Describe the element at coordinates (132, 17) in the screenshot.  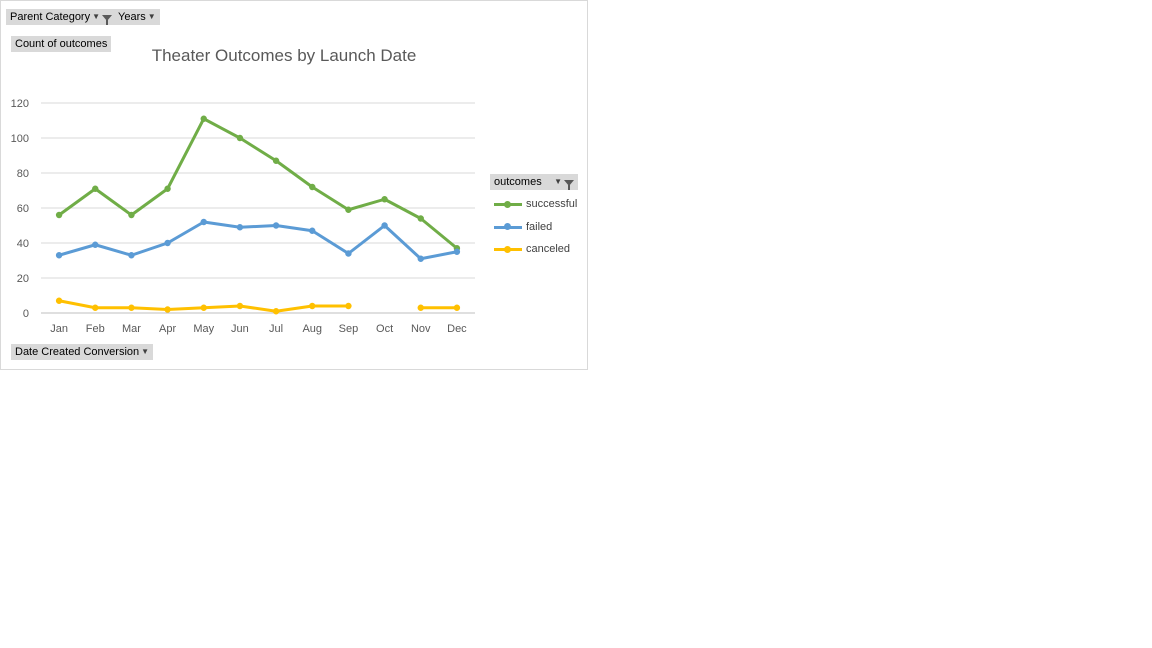
I see `years-label: Years` at that location.